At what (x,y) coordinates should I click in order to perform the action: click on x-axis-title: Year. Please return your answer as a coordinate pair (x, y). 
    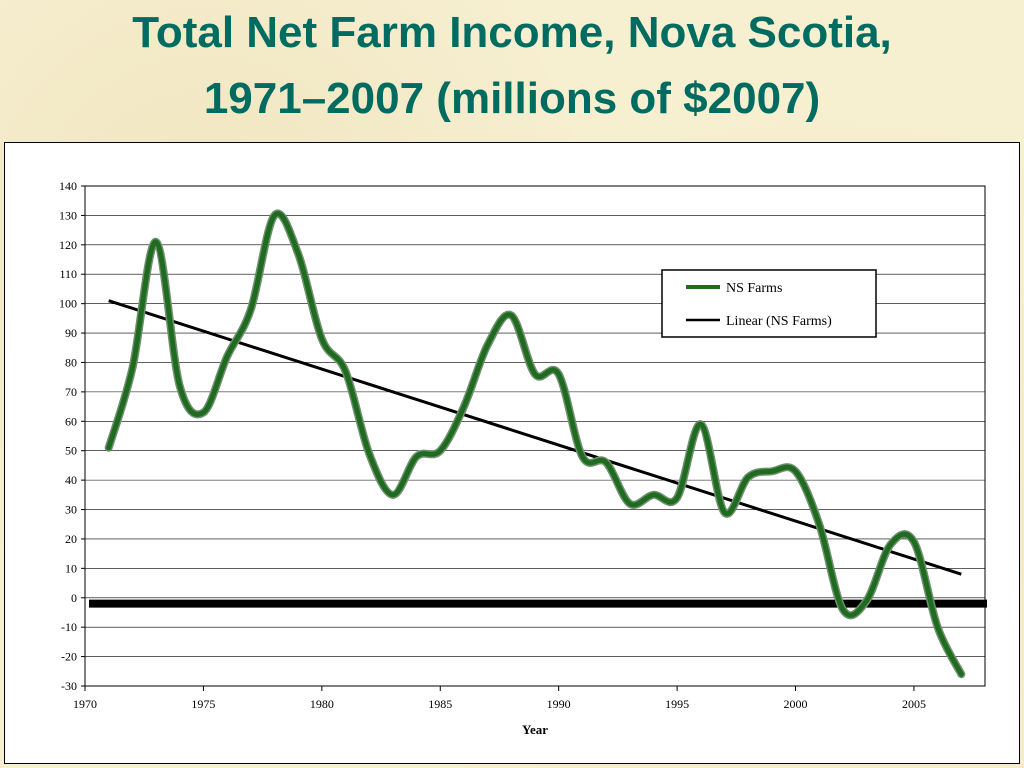
    Looking at the image, I should click on (535, 729).